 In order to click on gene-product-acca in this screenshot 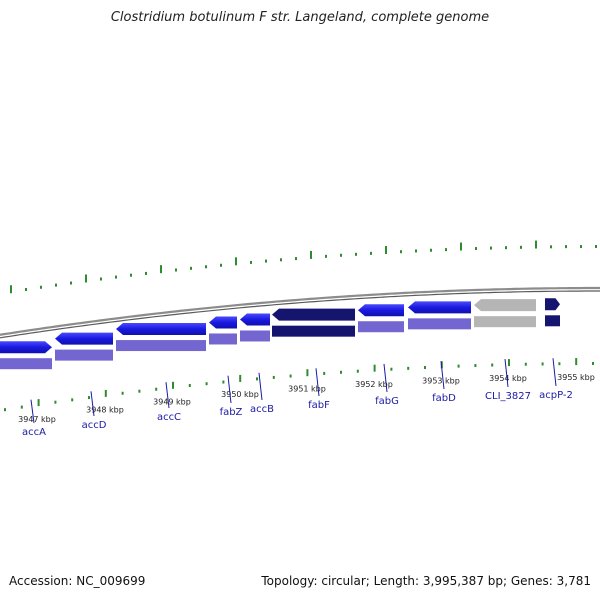, I will do `click(26, 364)`.